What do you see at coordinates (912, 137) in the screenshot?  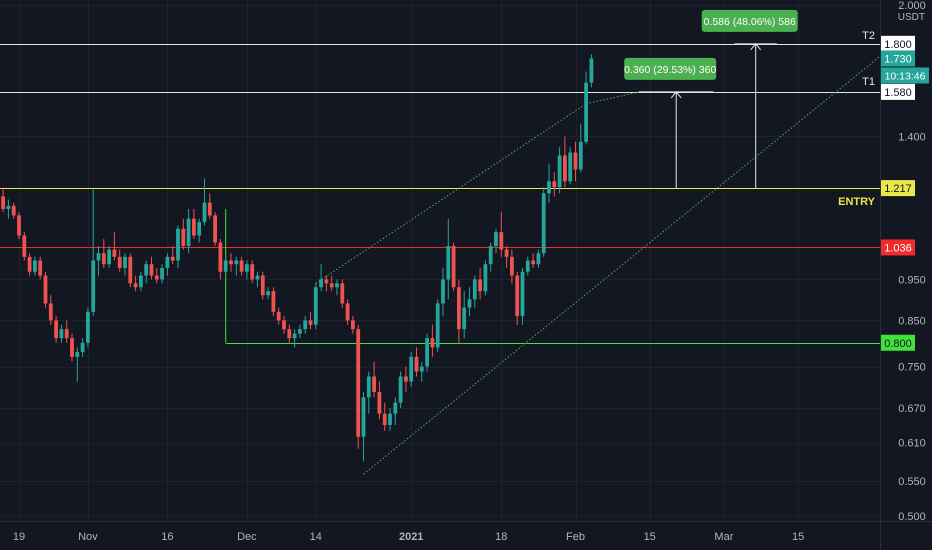 I see `y-tick-label: 1.400` at bounding box center [912, 137].